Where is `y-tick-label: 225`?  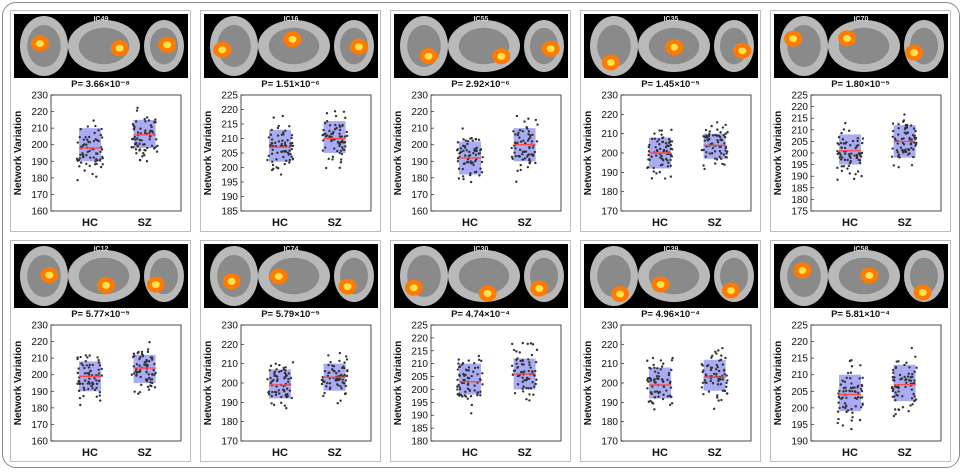 y-tick-label: 225 is located at coordinates (229, 96).